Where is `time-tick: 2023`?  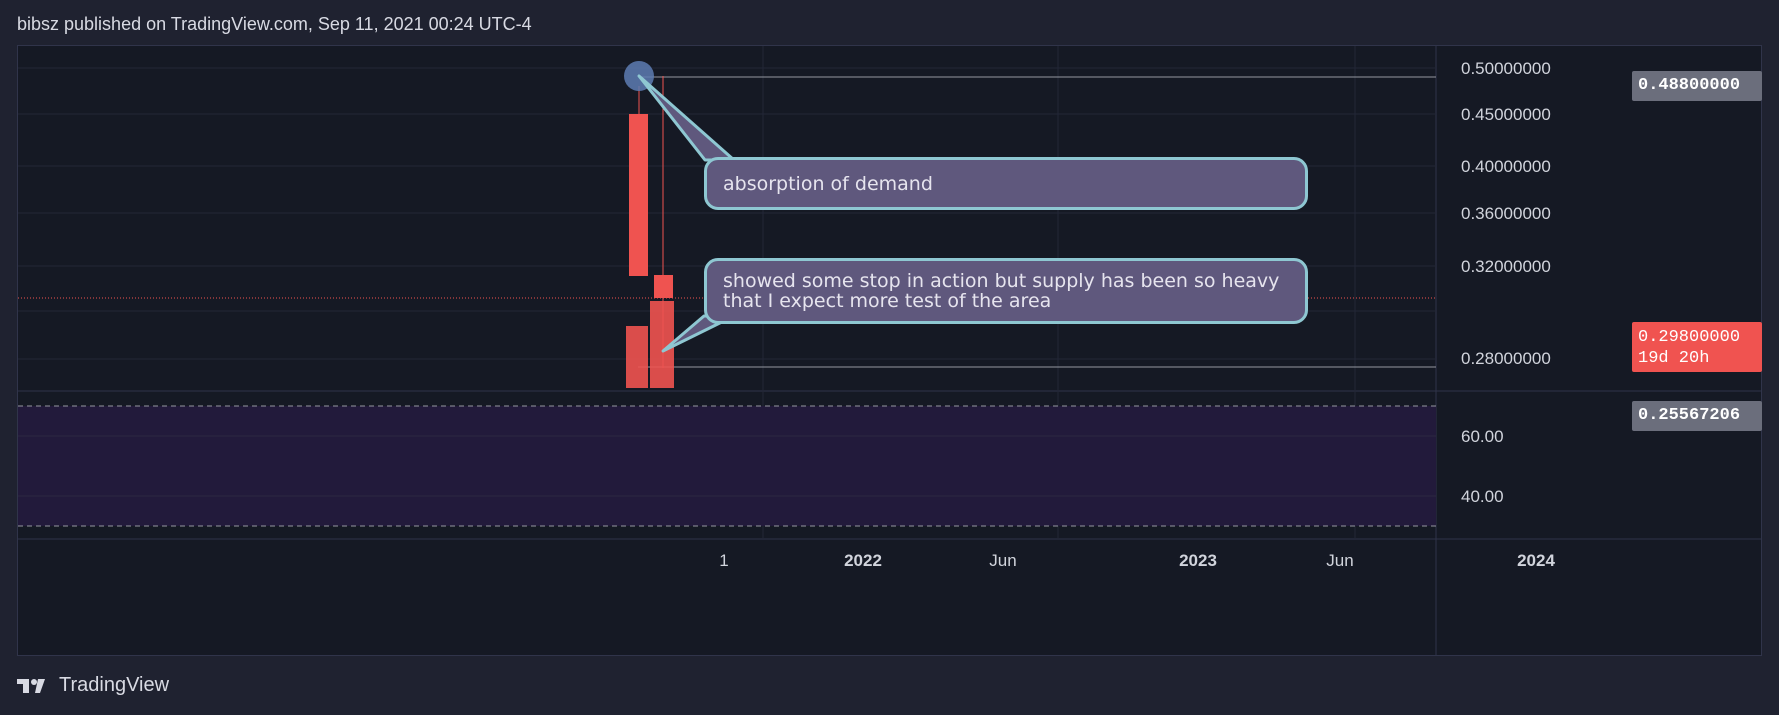 time-tick: 2023 is located at coordinates (1198, 560).